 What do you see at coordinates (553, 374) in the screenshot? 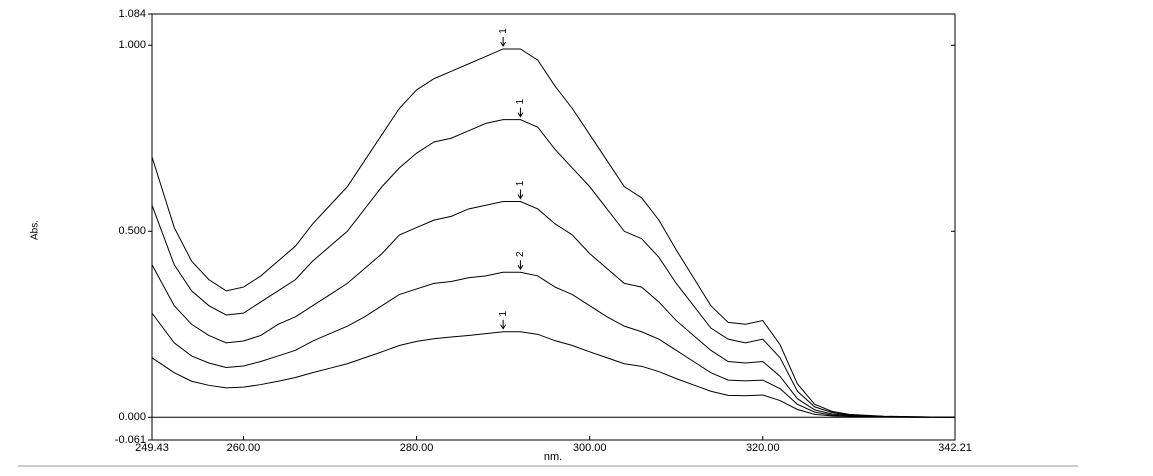
I see `spectrum-line` at bounding box center [553, 374].